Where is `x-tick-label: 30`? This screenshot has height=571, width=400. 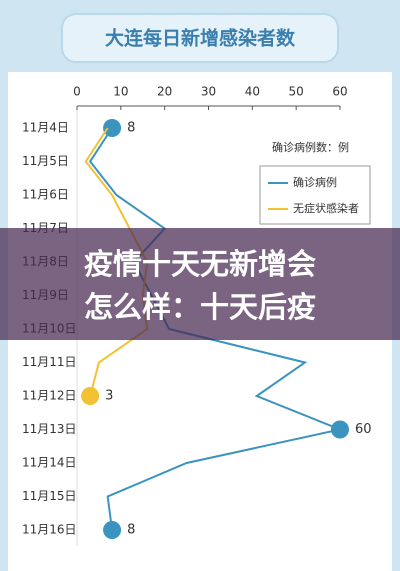
x-tick-label: 30 is located at coordinates (208, 92).